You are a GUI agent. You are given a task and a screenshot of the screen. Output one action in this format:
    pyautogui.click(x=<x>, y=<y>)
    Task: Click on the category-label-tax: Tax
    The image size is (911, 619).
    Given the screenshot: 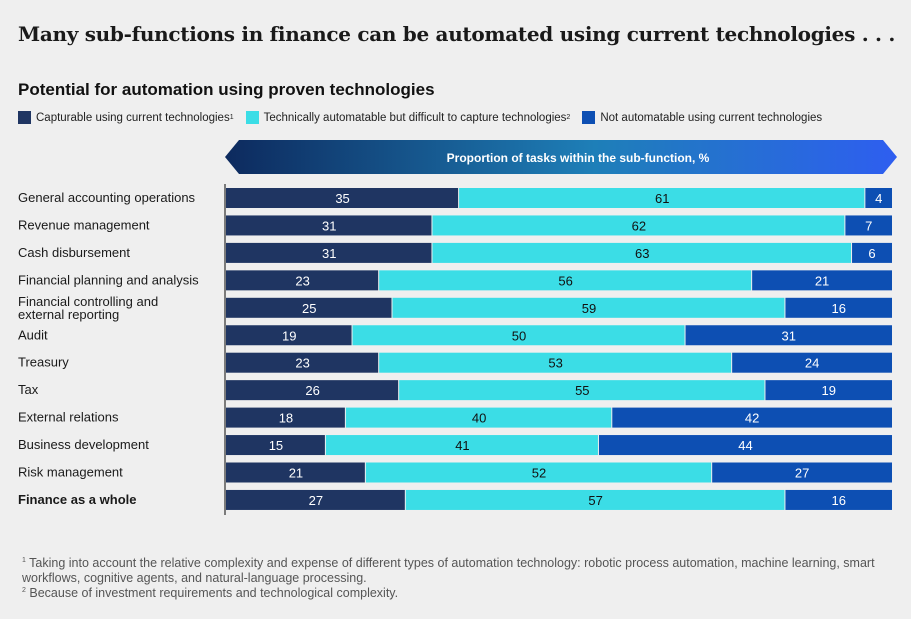 What is the action you would take?
    pyautogui.click(x=28, y=389)
    